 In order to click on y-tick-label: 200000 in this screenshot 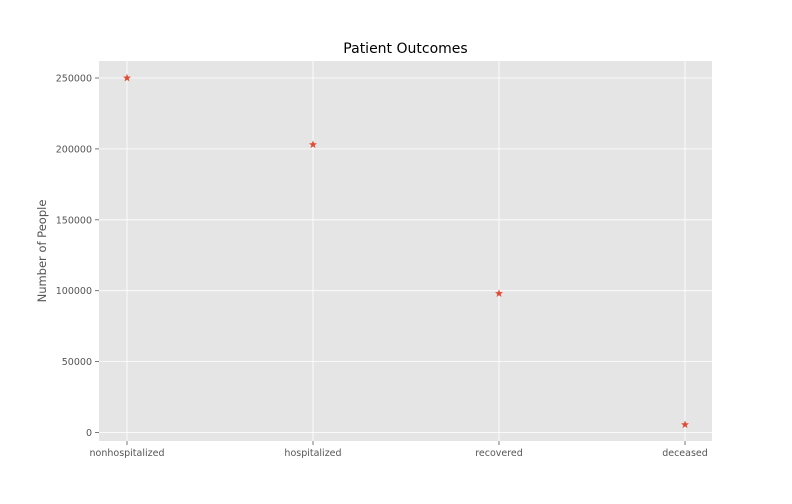, I will do `click(74, 149)`.